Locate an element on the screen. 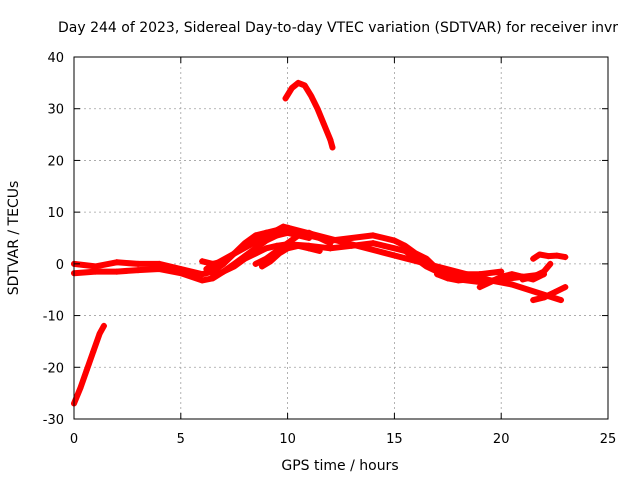 The image size is (640, 480). series-trace-arc-early-rise is located at coordinates (89, 364).